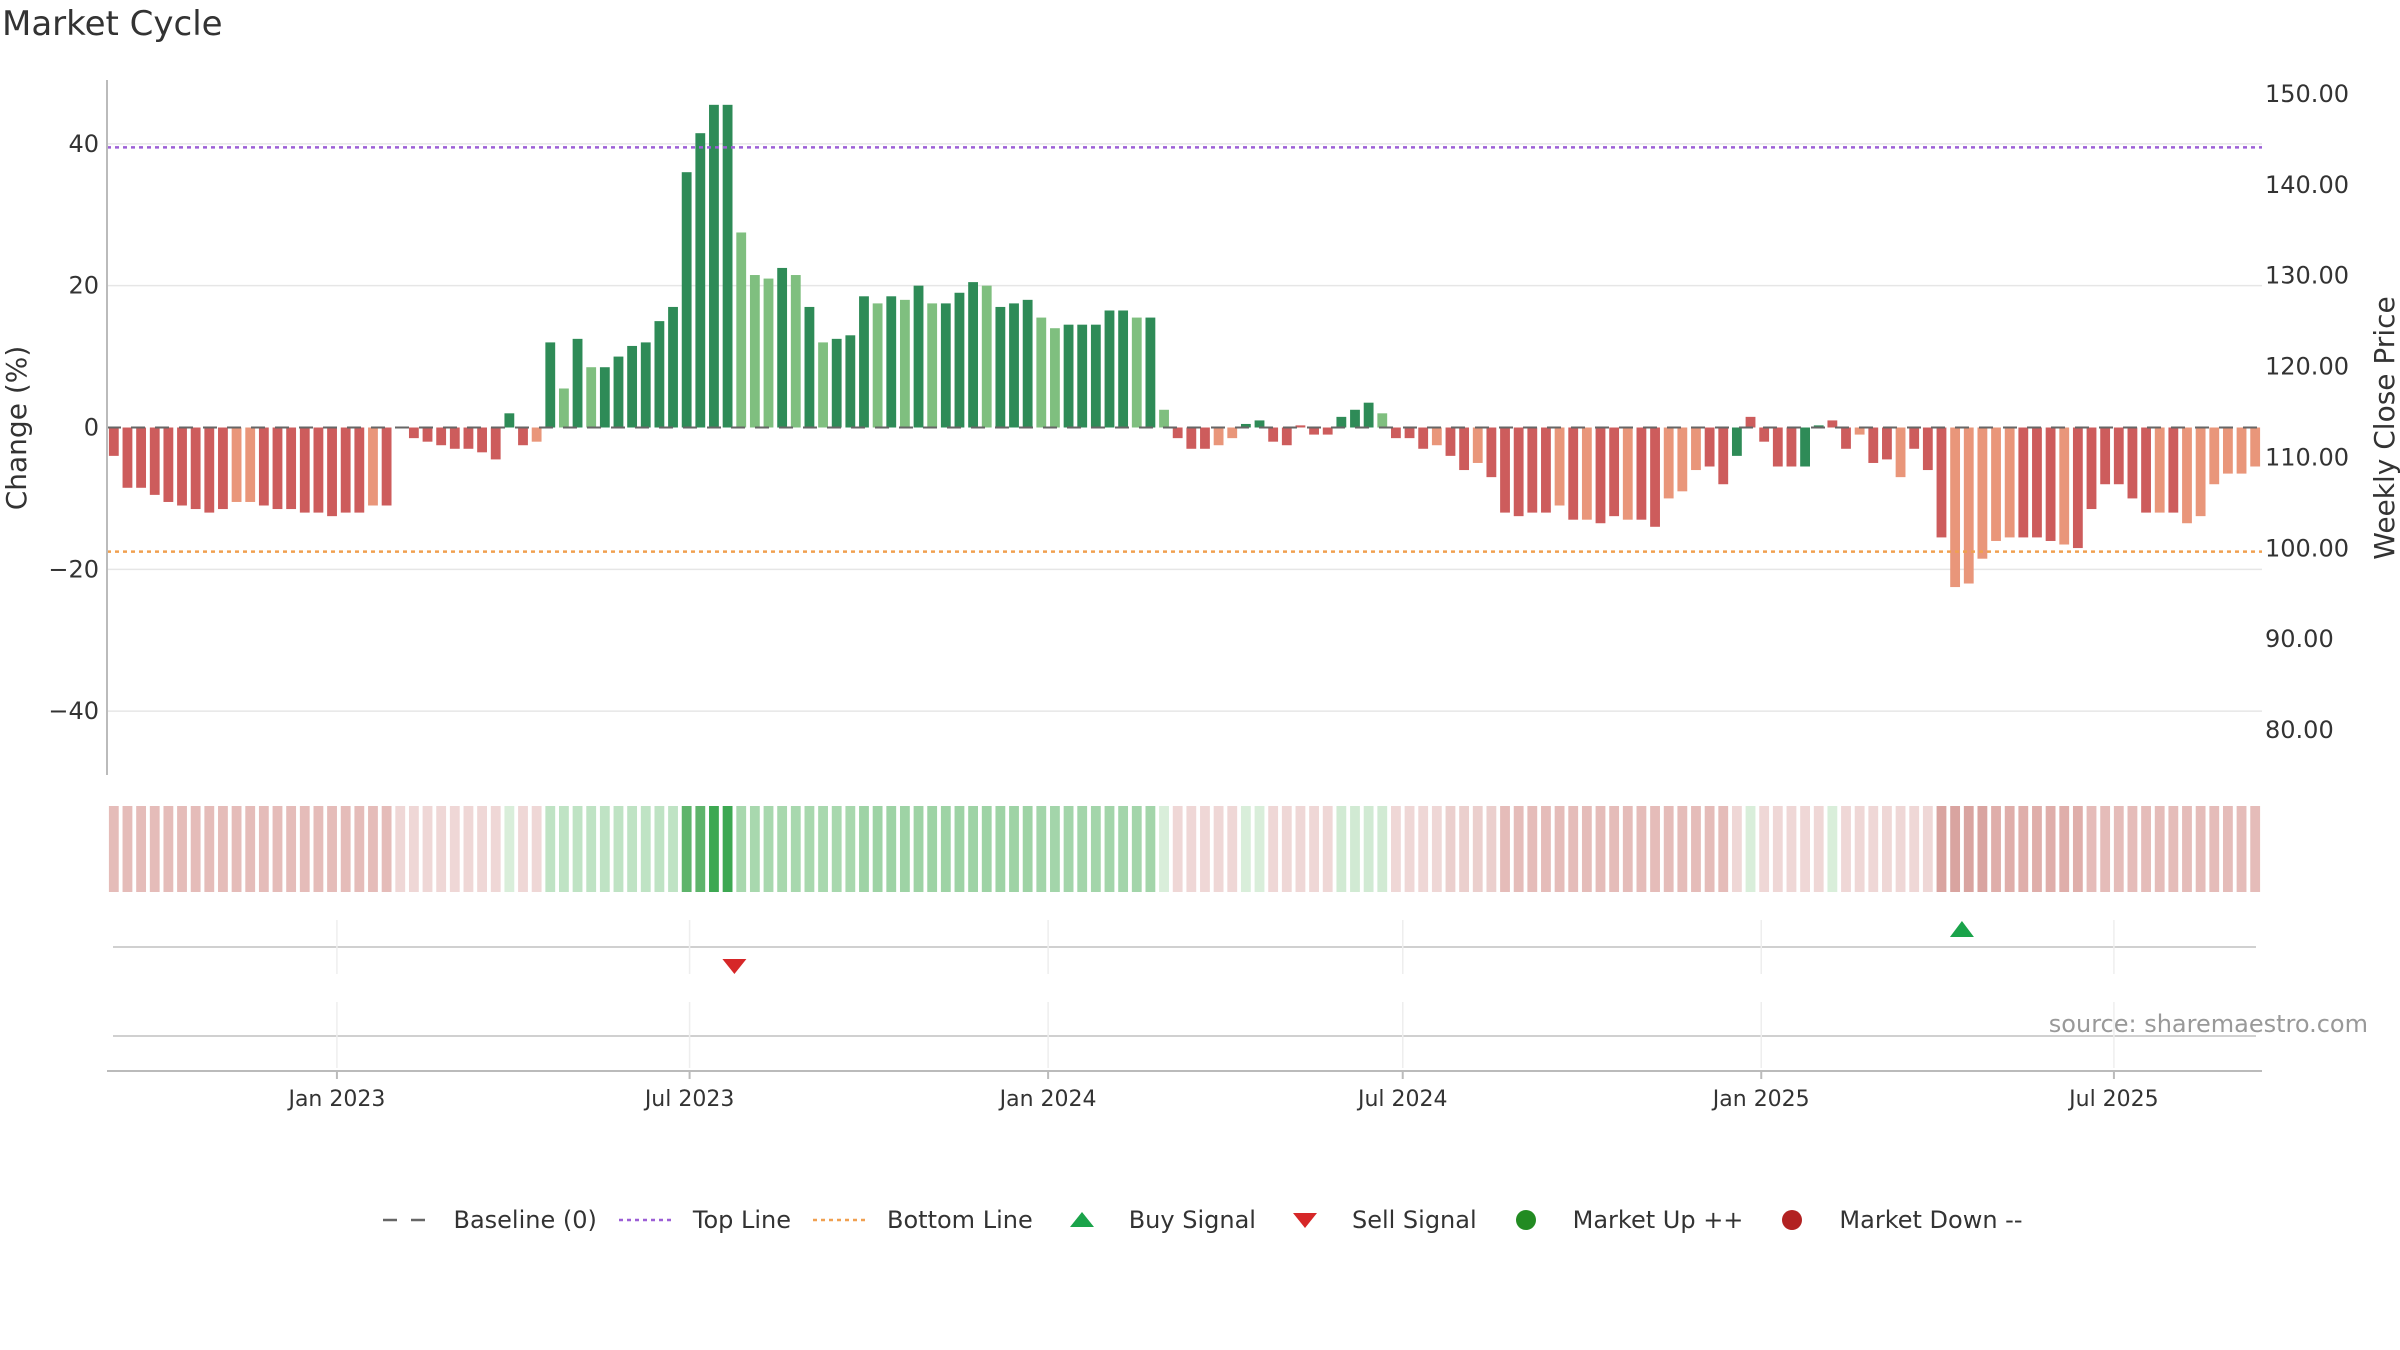 Image resolution: width=2400 pixels, height=1350 pixels. I want to click on x-tick-label: Jan 2023, so click(335, 1099).